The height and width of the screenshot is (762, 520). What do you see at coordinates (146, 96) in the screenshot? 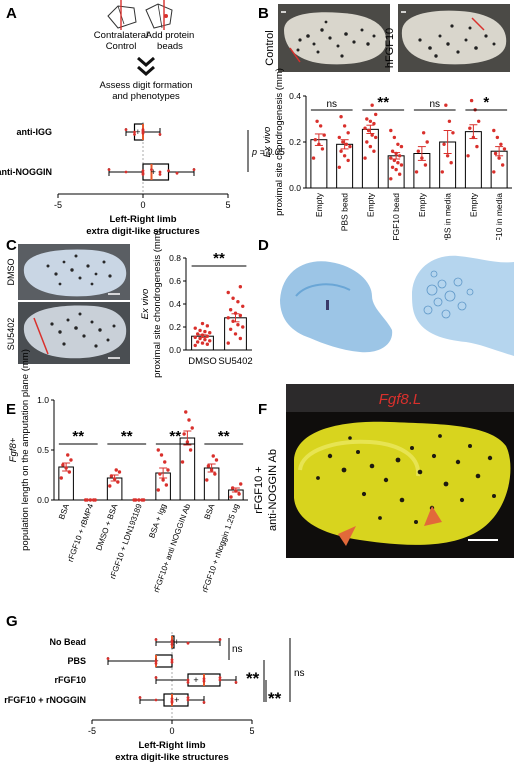
I see `schematic-arrow-caption-2: and phenotypes` at bounding box center [146, 96].